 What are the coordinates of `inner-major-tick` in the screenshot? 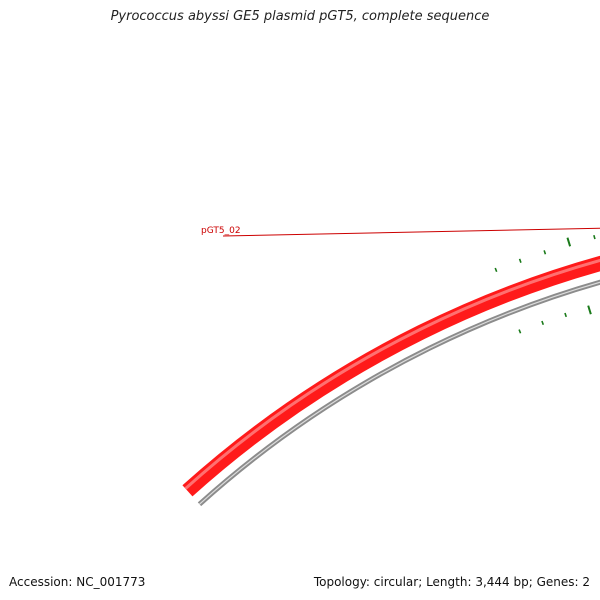 It's located at (589, 310).